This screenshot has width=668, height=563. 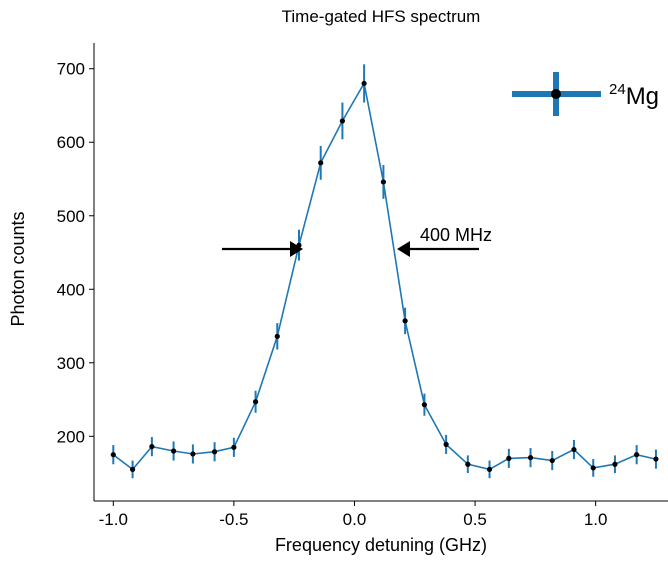 What do you see at coordinates (71, 436) in the screenshot?
I see `y-tick-label: 200` at bounding box center [71, 436].